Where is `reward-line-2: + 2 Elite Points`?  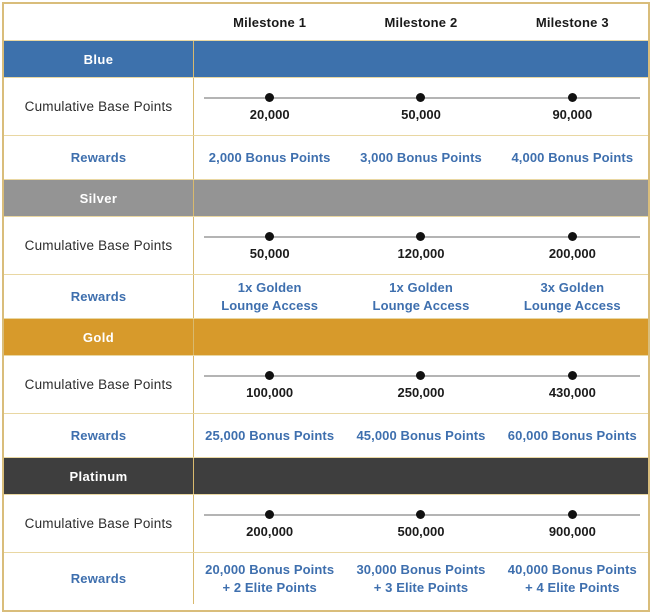
reward-line-2: + 2 Elite Points is located at coordinates (269, 587).